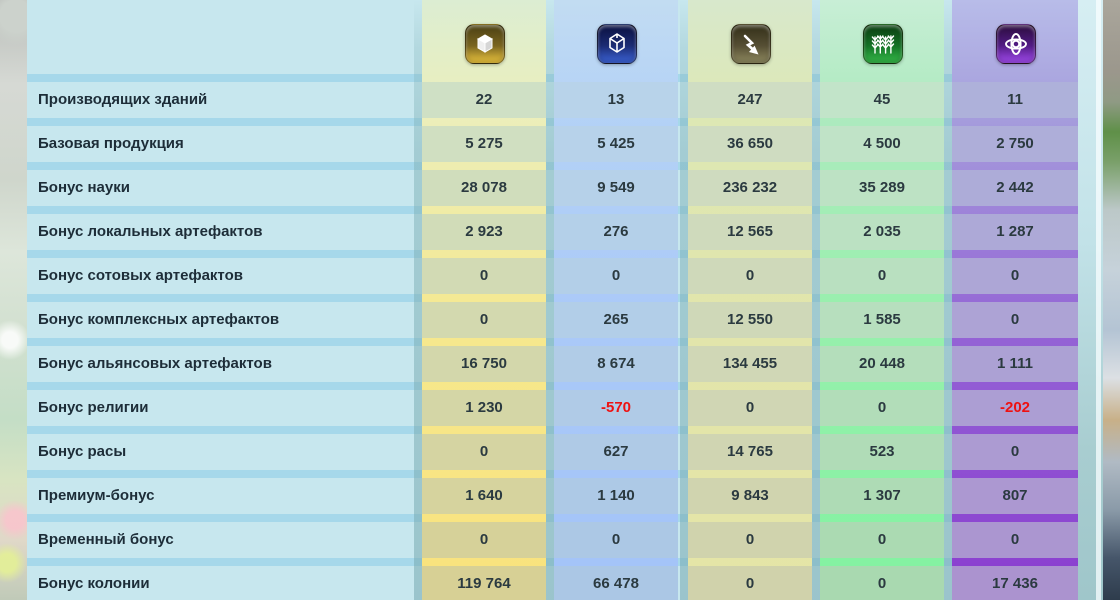  I want to click on lightning-arrow-icon, so click(751, 44).